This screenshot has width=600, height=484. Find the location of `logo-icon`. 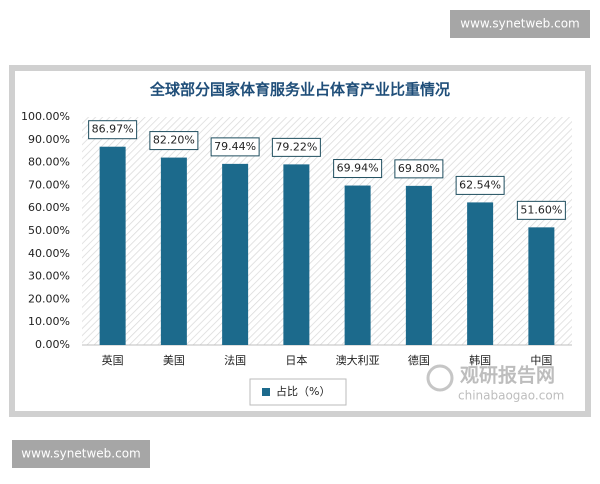

logo-icon is located at coordinates (440, 378).